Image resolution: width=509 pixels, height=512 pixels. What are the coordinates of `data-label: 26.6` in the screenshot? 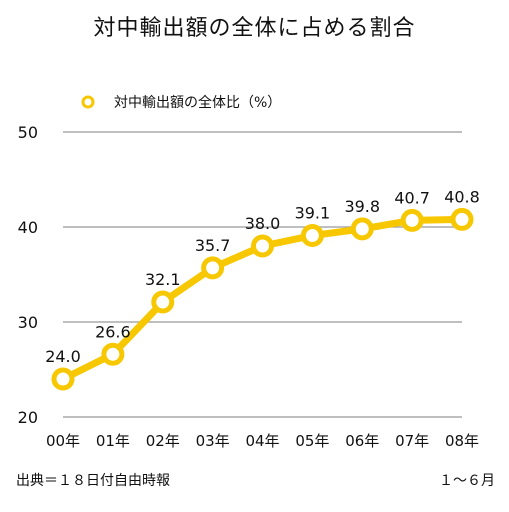 It's located at (113, 331).